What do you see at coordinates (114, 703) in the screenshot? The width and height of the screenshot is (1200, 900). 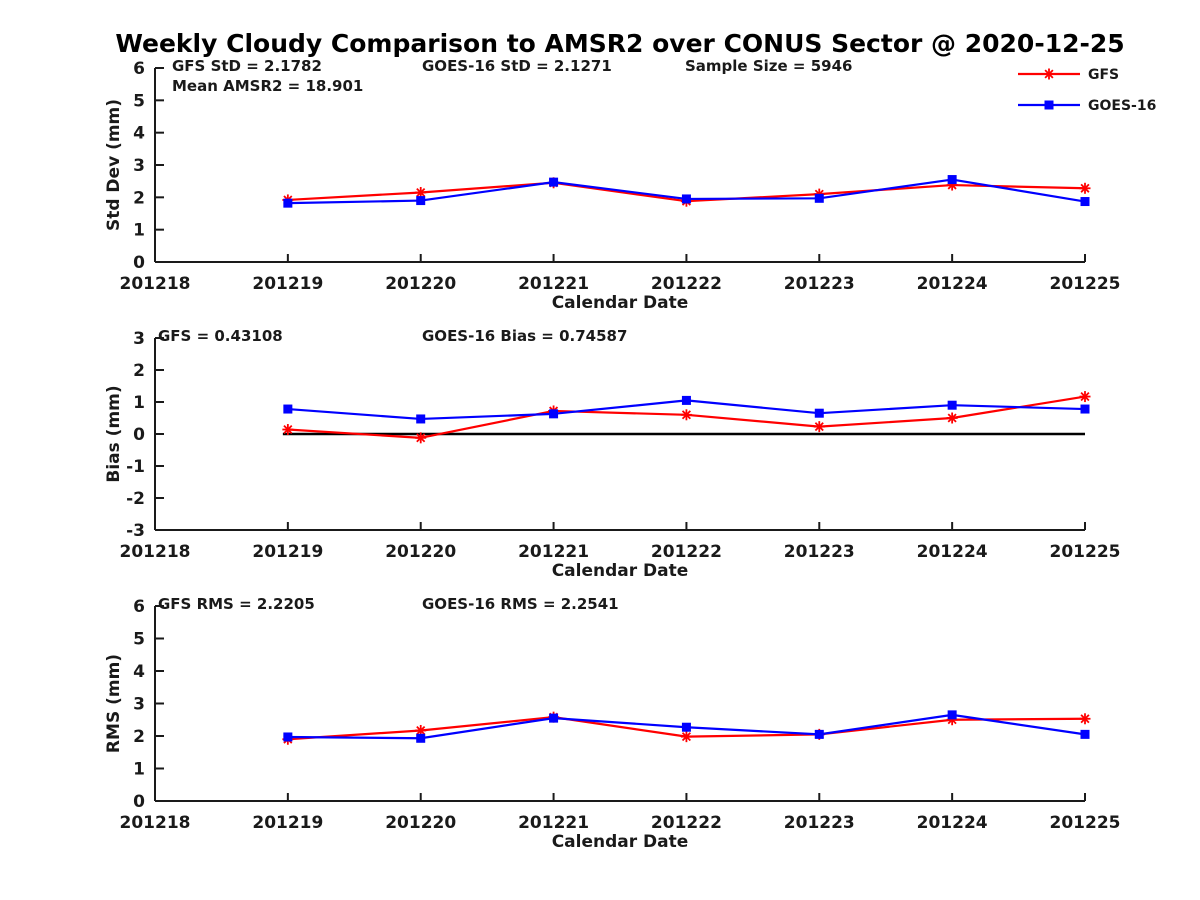 I see `y-axis-label: RMS (mm)` at bounding box center [114, 703].